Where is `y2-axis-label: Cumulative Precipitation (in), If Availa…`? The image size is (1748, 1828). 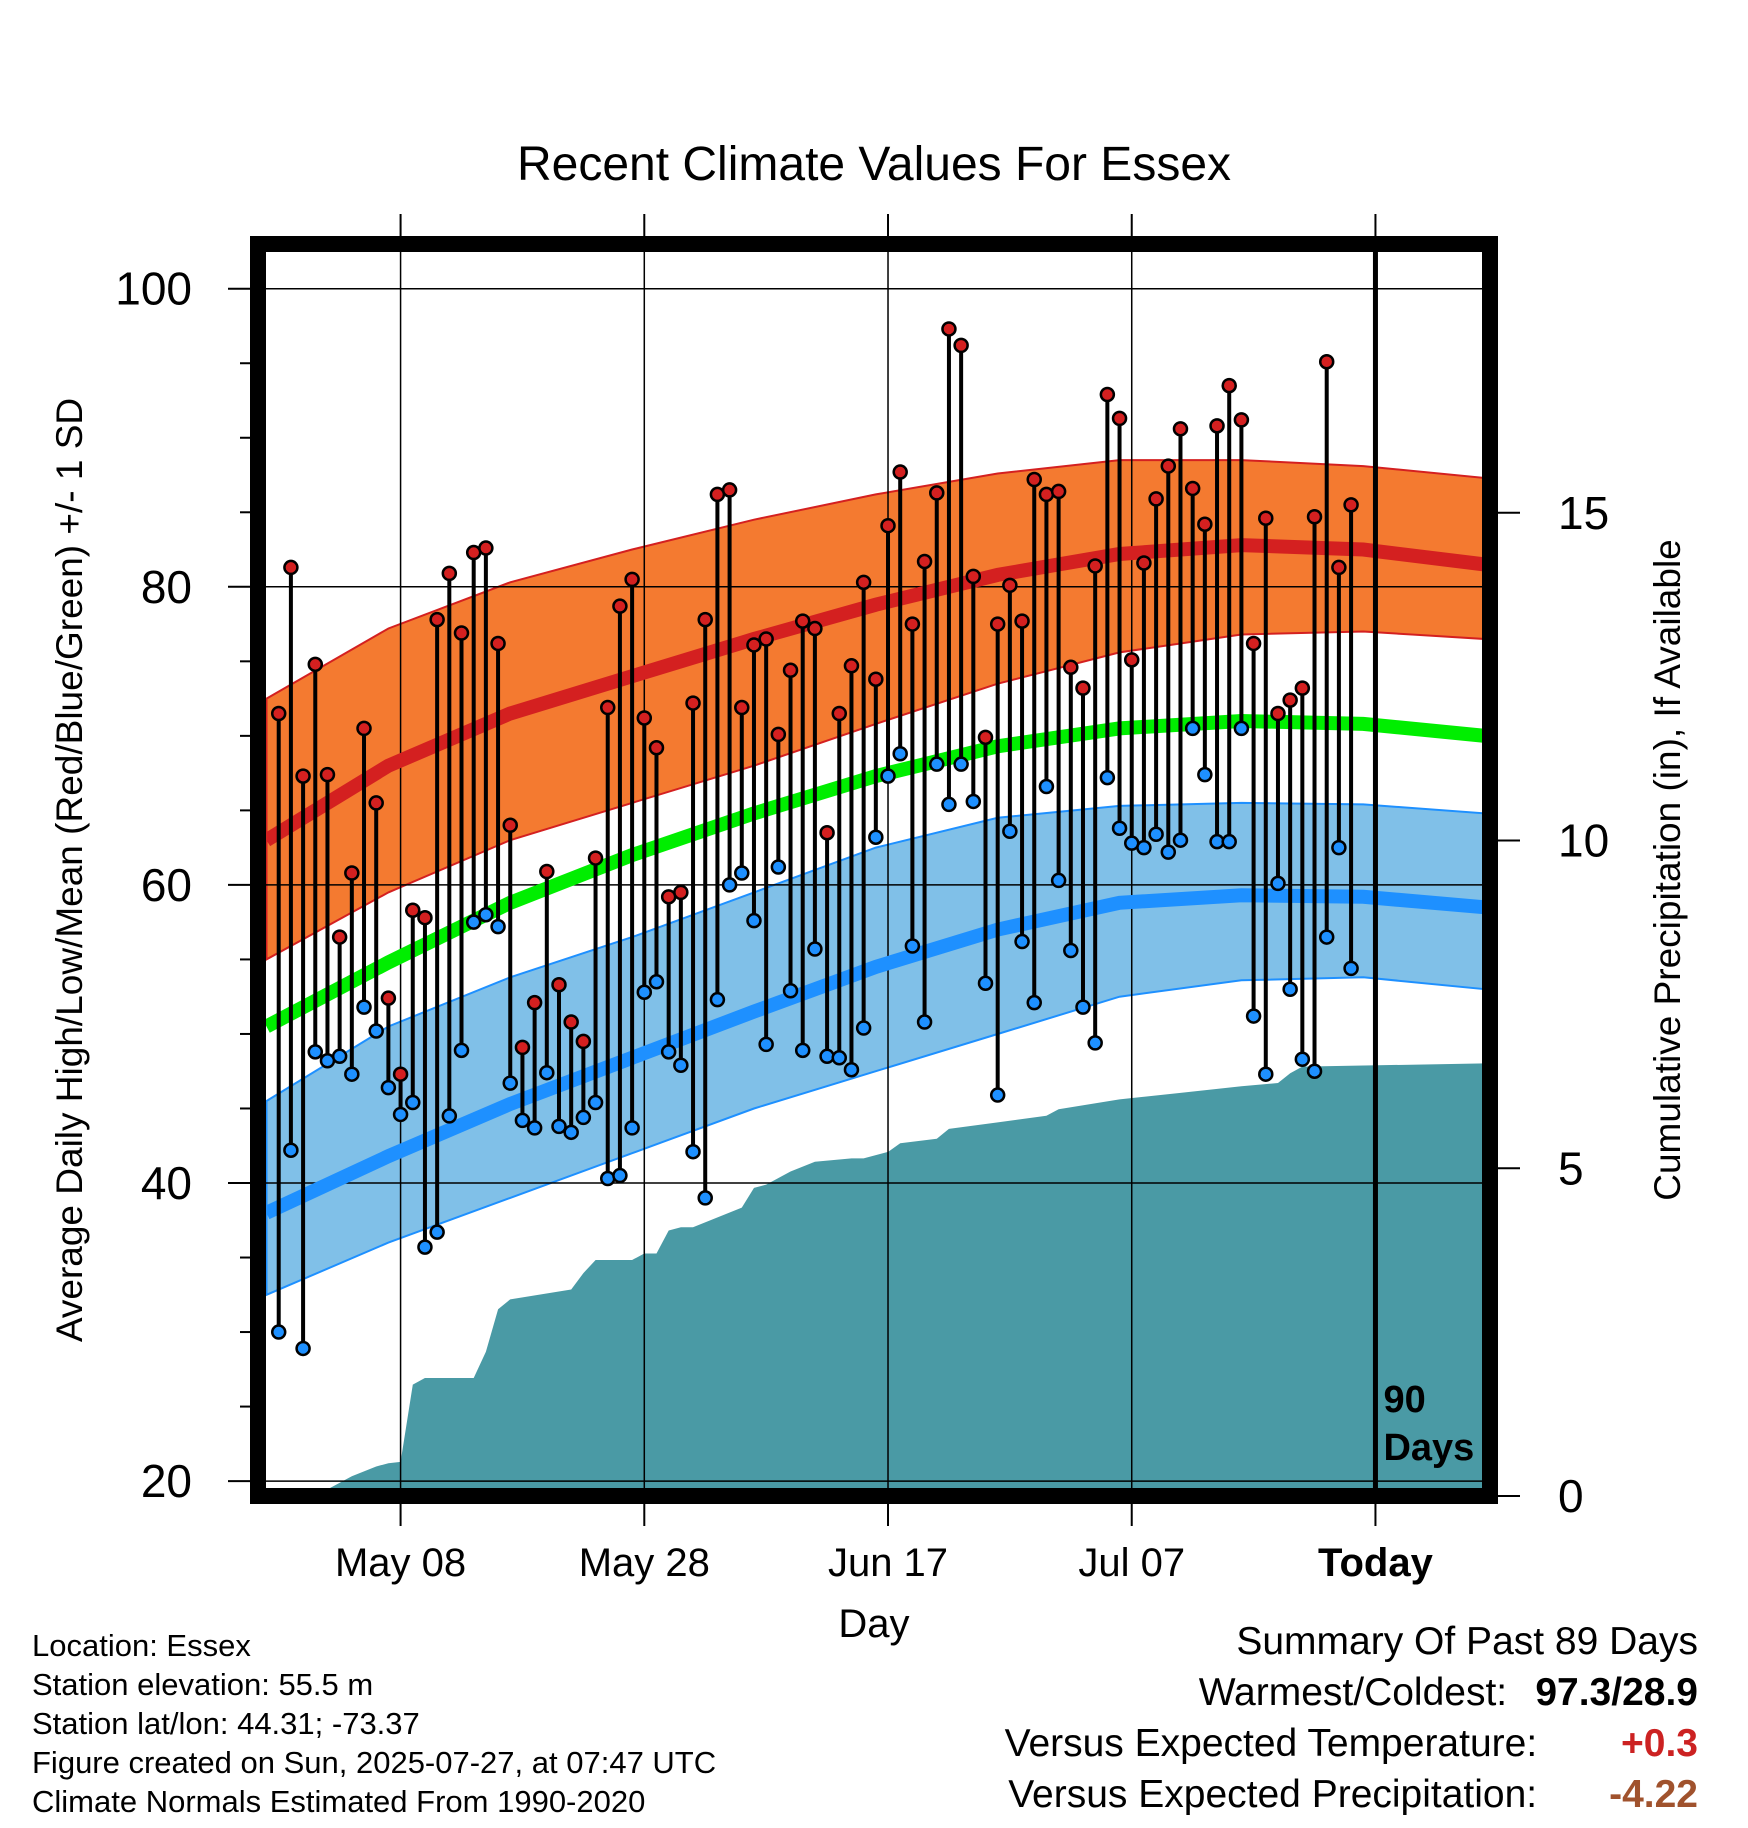 y2-axis-label: Cumulative Precipitation (in), If Availa… is located at coordinates (1667, 870).